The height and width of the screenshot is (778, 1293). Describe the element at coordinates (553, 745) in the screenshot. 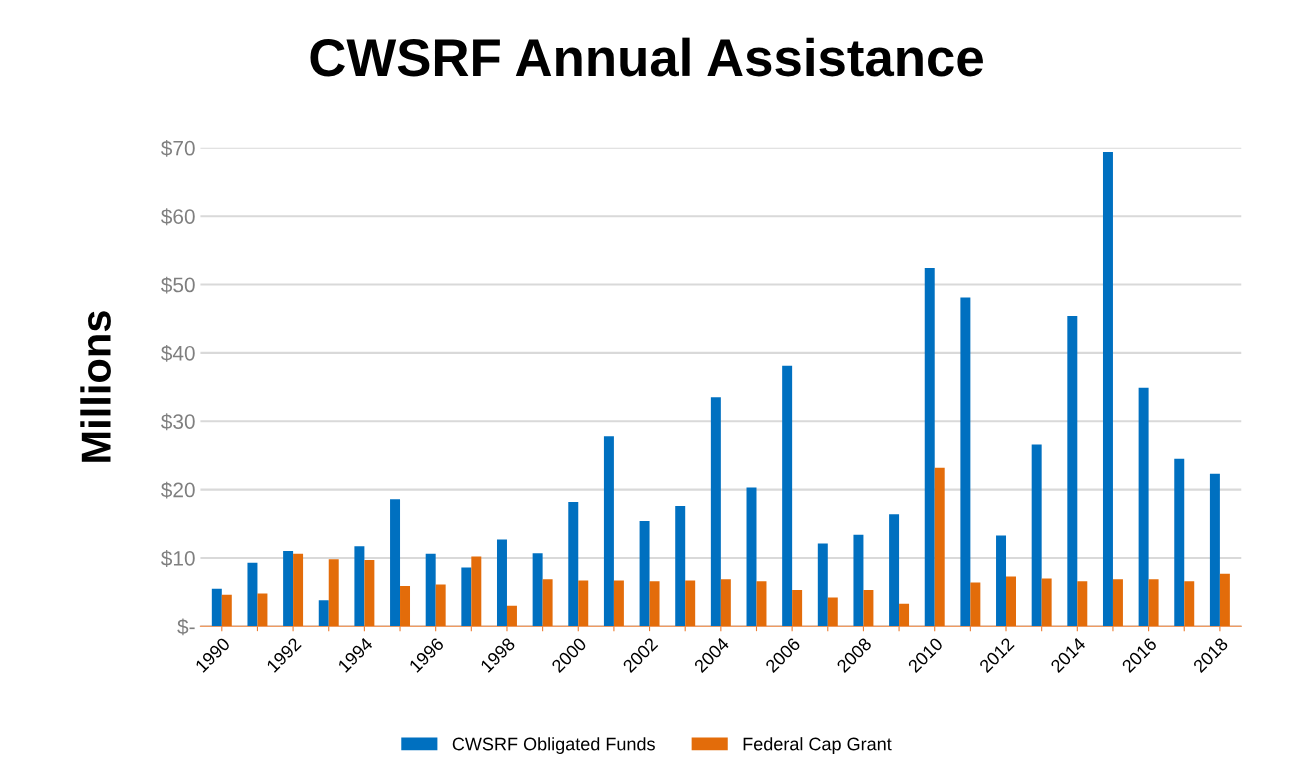

I see `legend-label: CWSRF Obligated Funds` at that location.